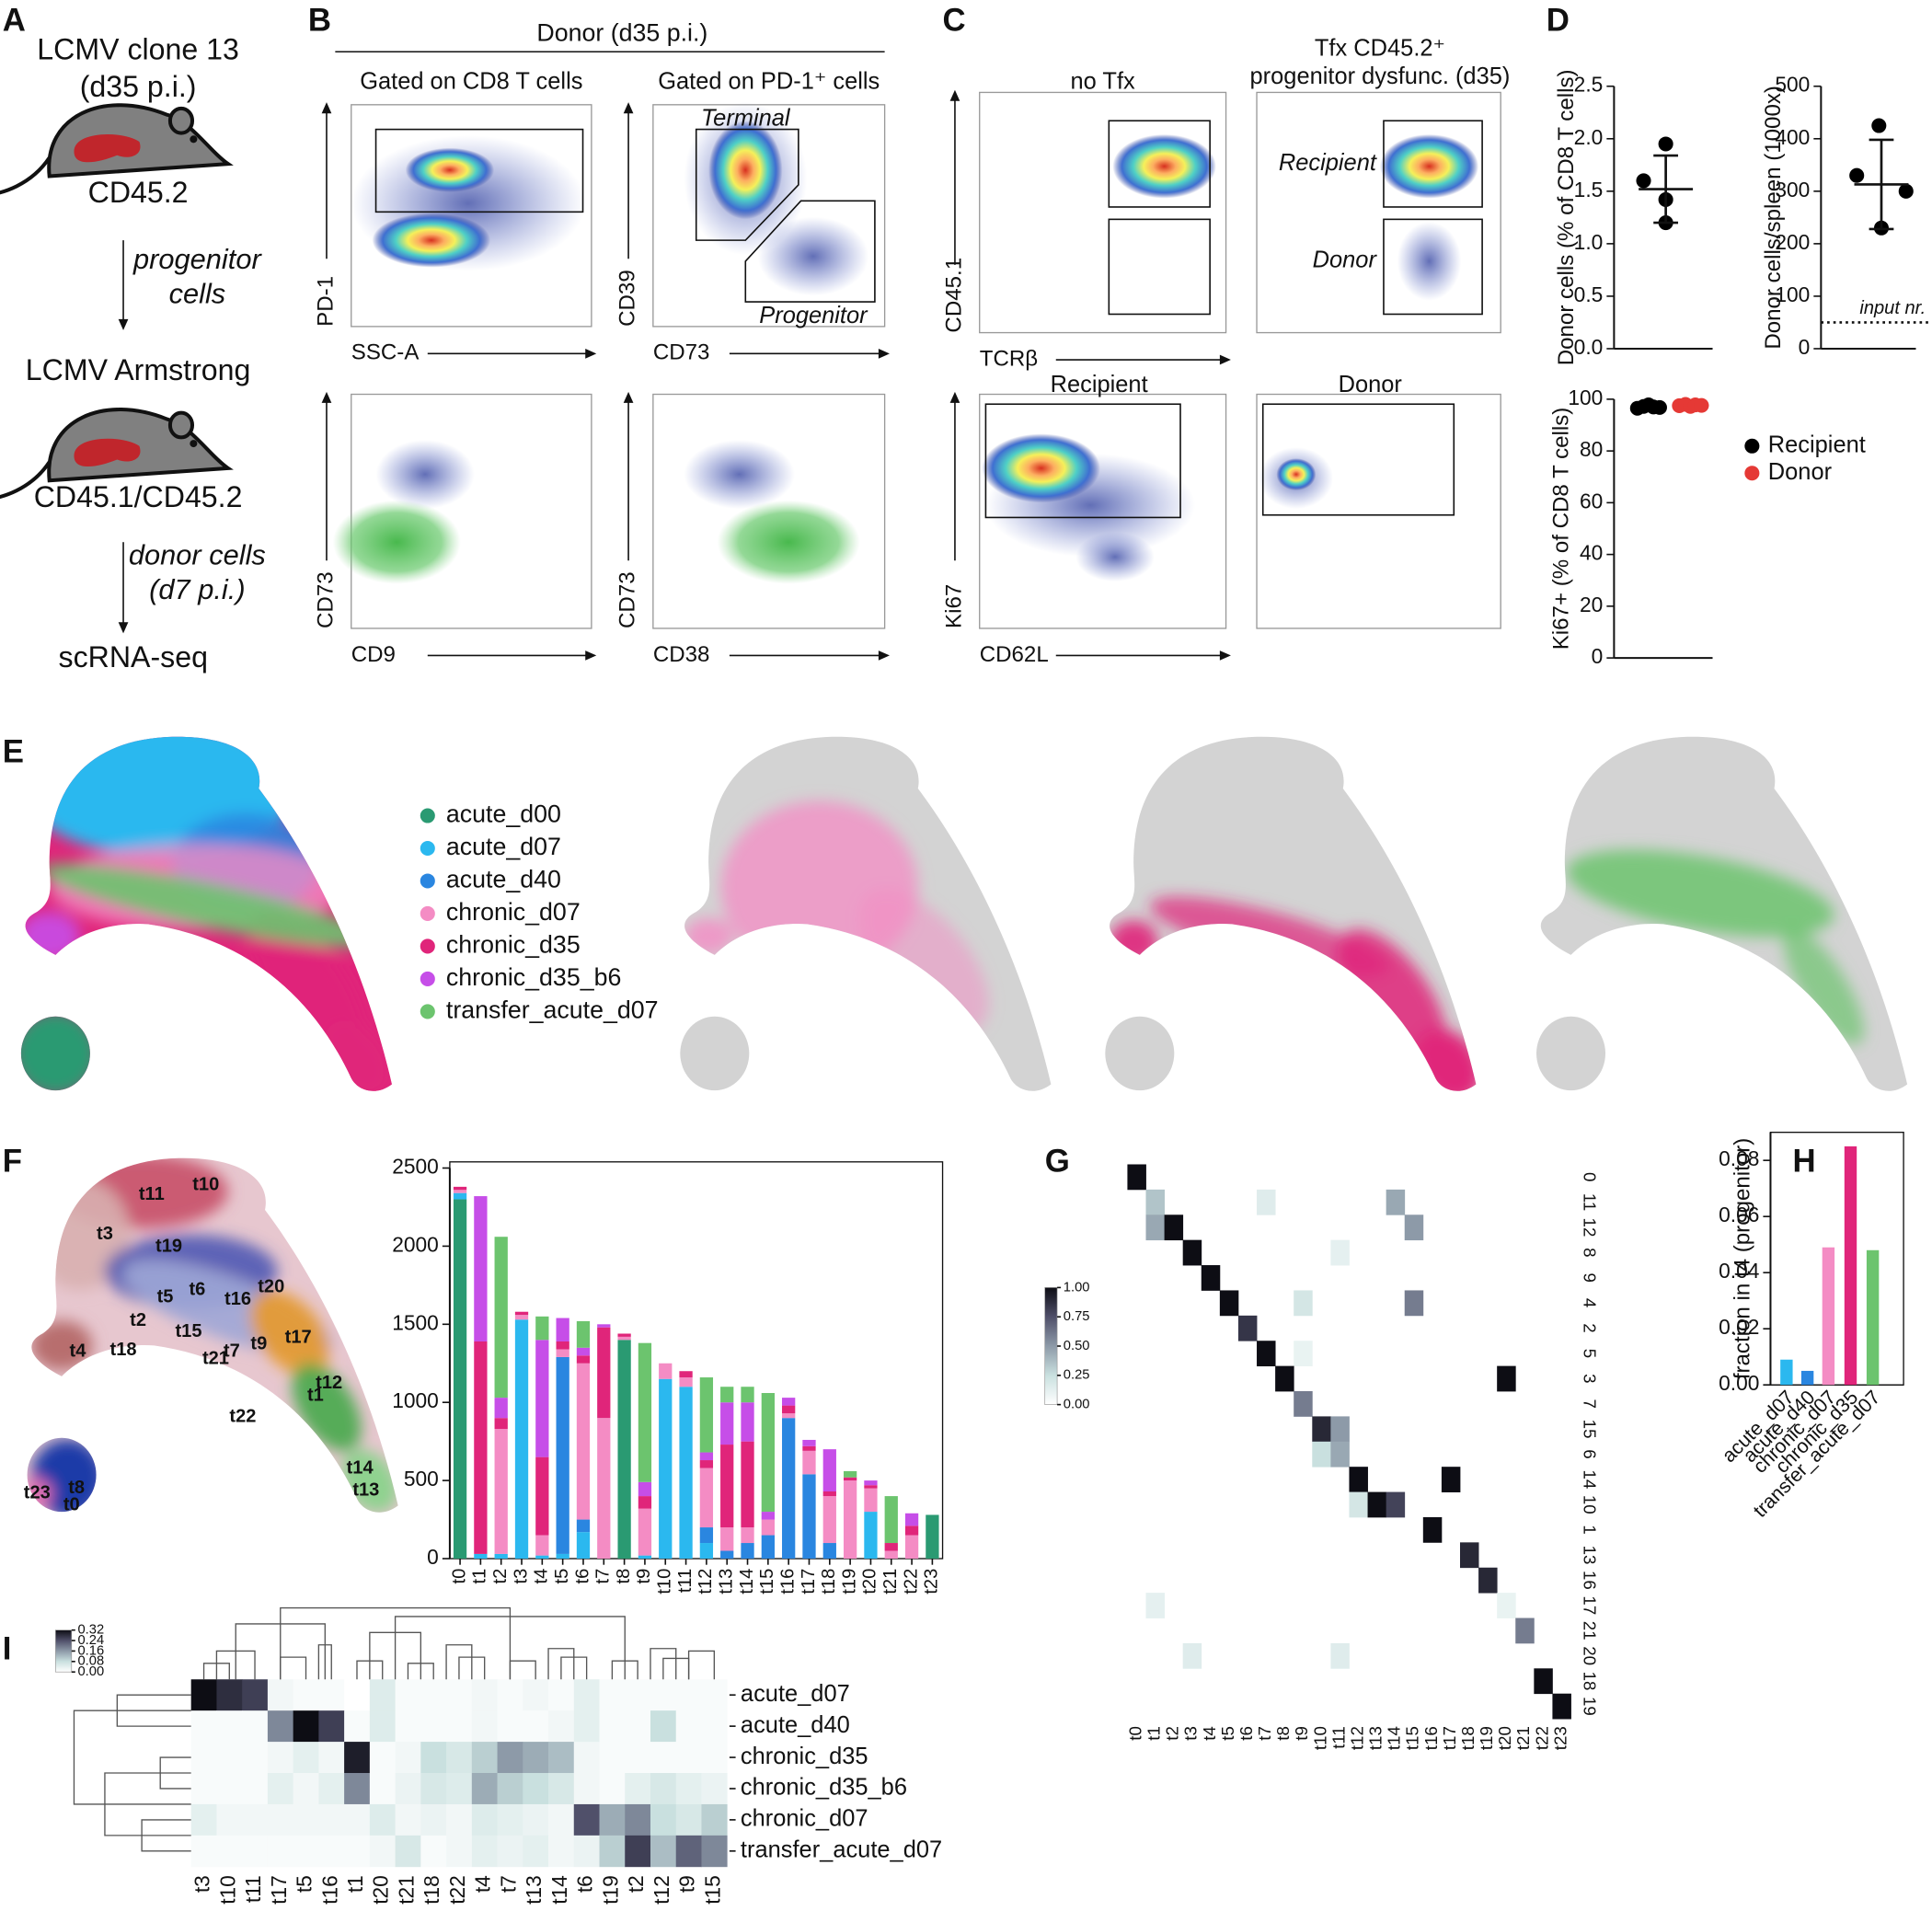 Image resolution: width=1932 pixels, height=1911 pixels. What do you see at coordinates (304, 1884) in the screenshot?
I see `column-label: t5` at bounding box center [304, 1884].